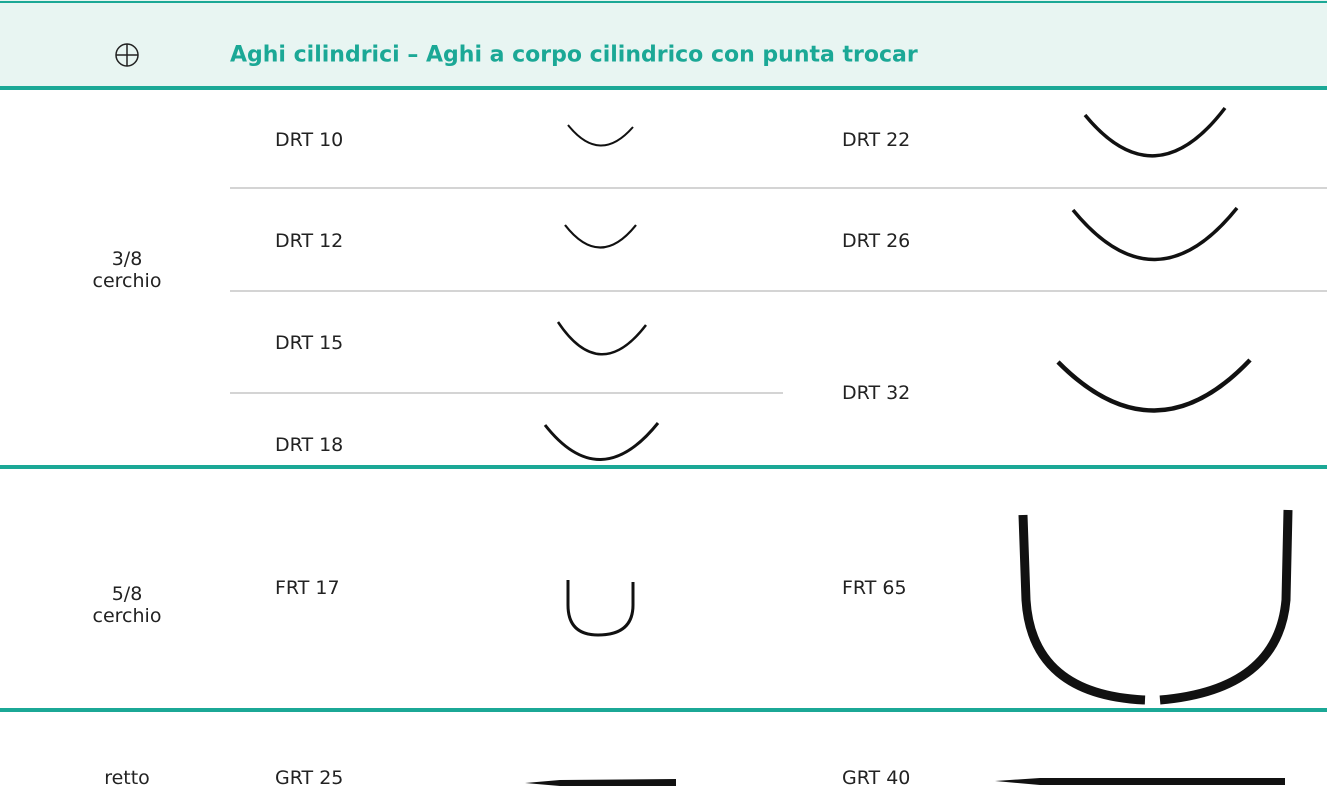 The image size is (1327, 803). I want to click on icon, so click(127, 55).